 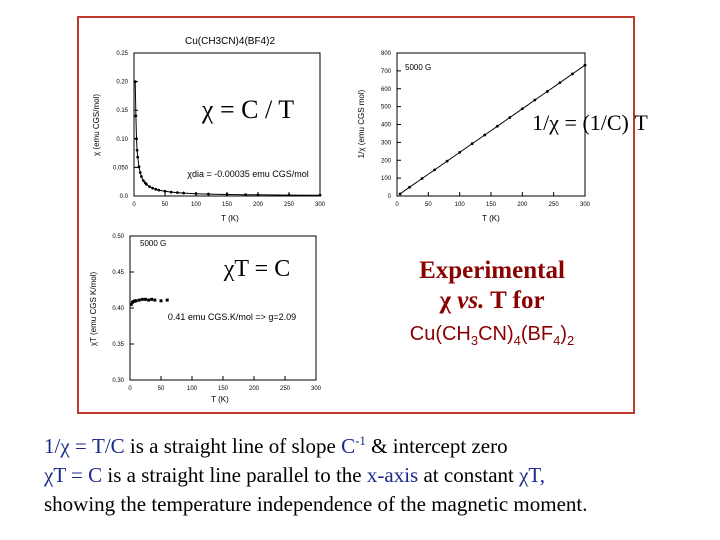 I want to click on chart1-series-line, so click(x=227, y=138).